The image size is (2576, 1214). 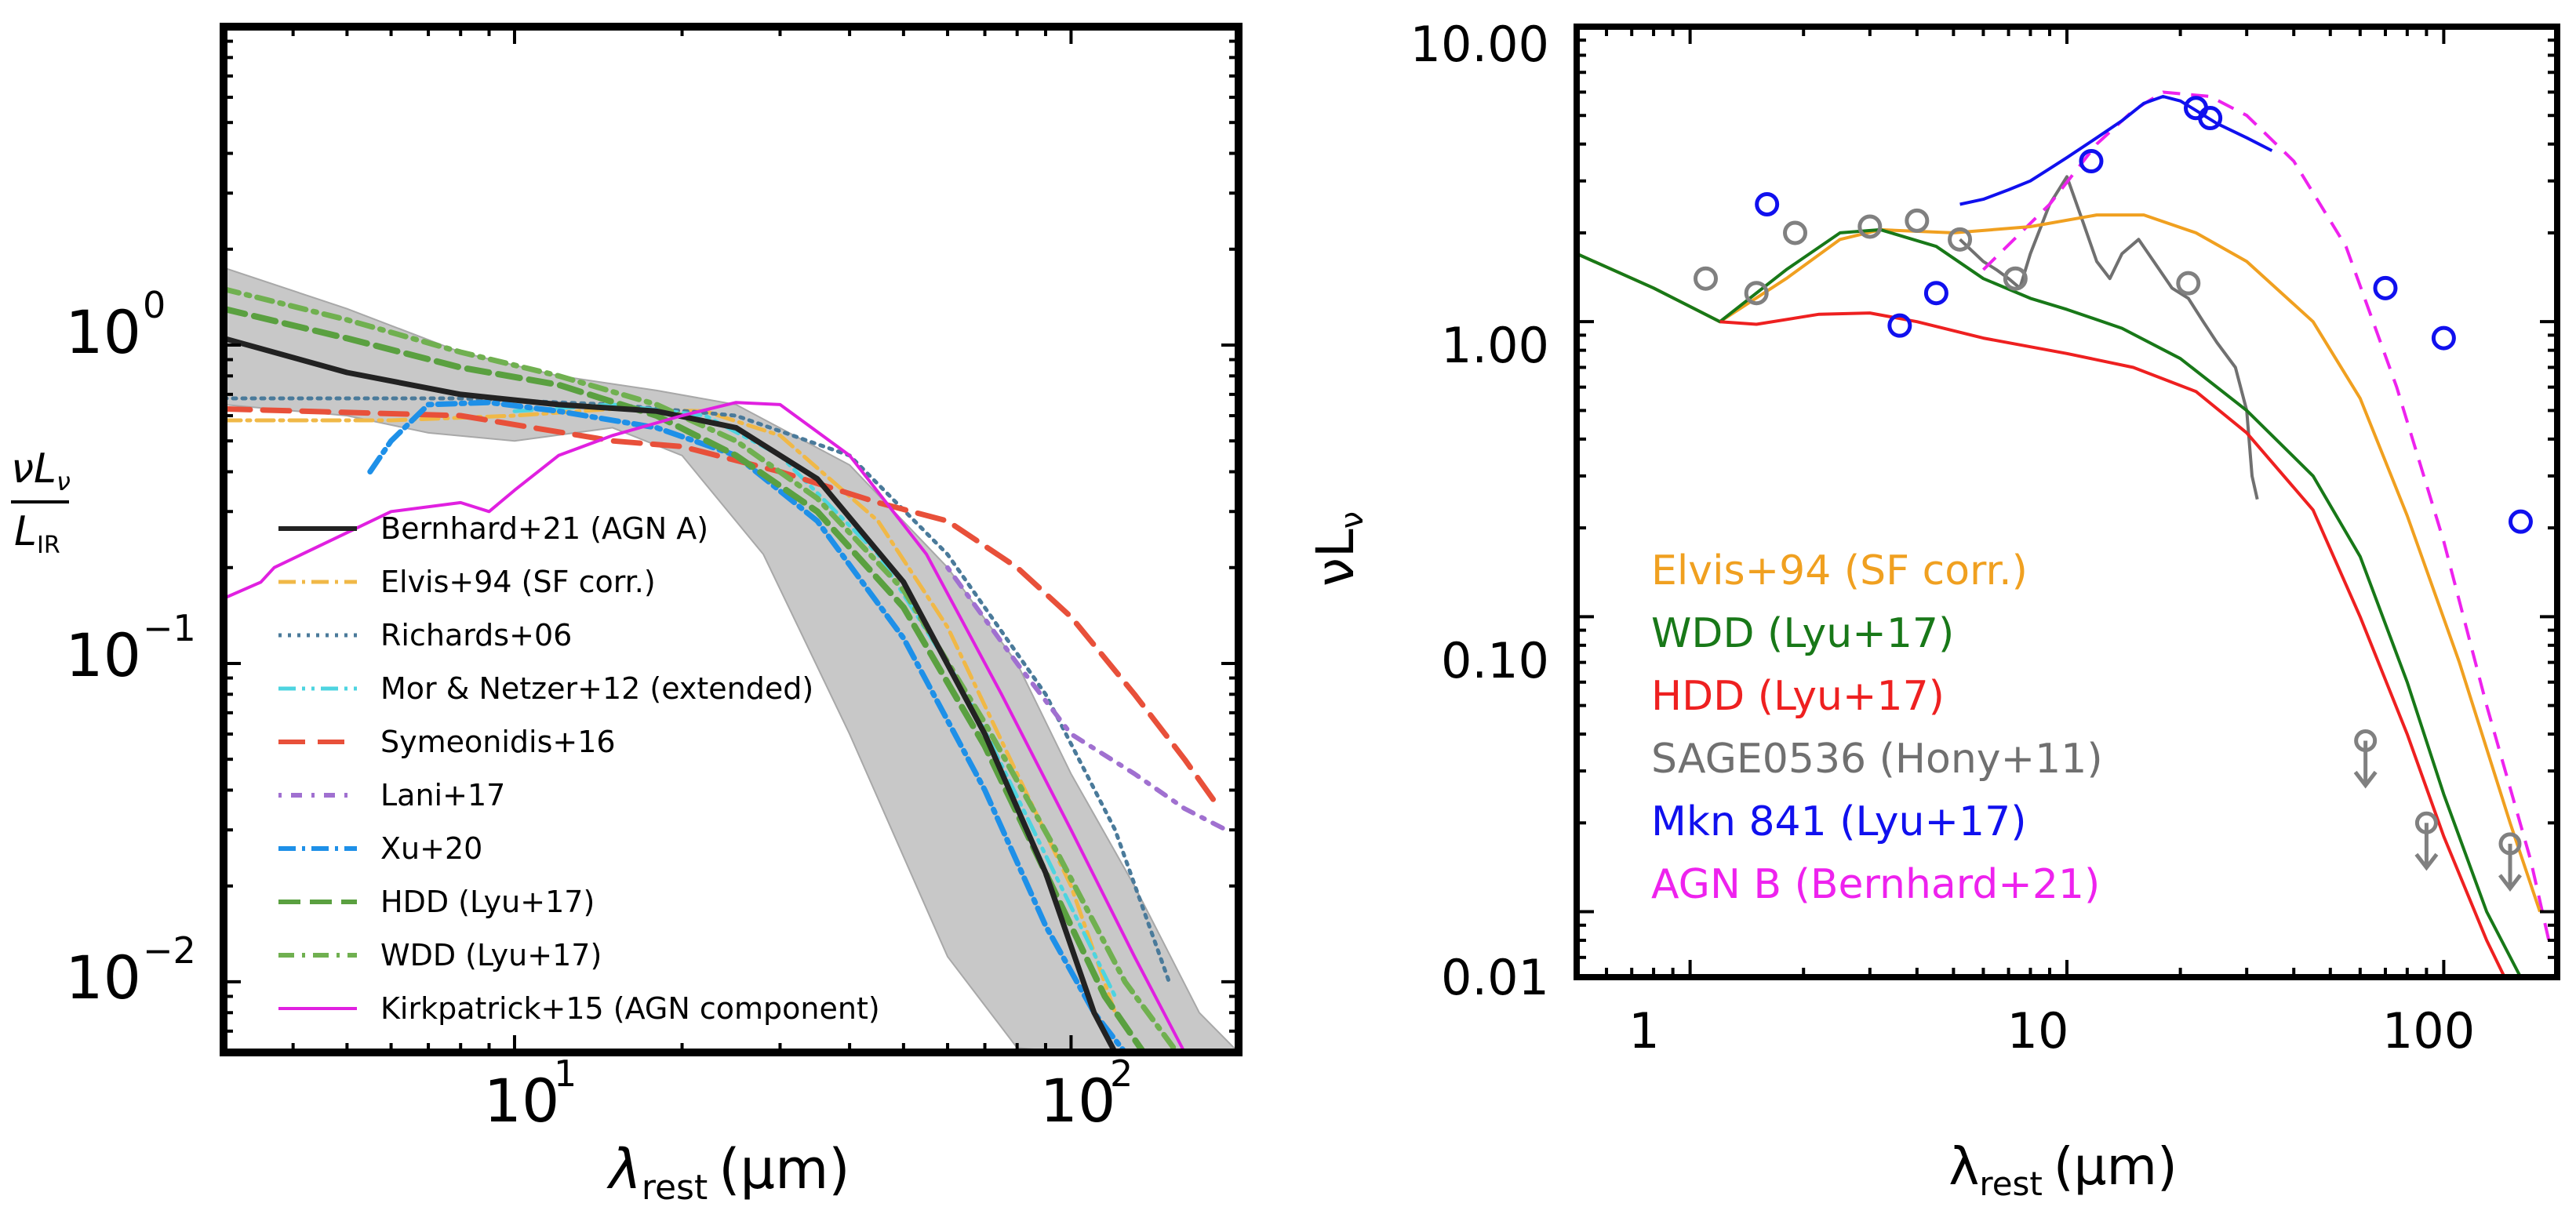 I want to click on left-x-tick-label-0: 10 1, so click(x=530, y=1094).